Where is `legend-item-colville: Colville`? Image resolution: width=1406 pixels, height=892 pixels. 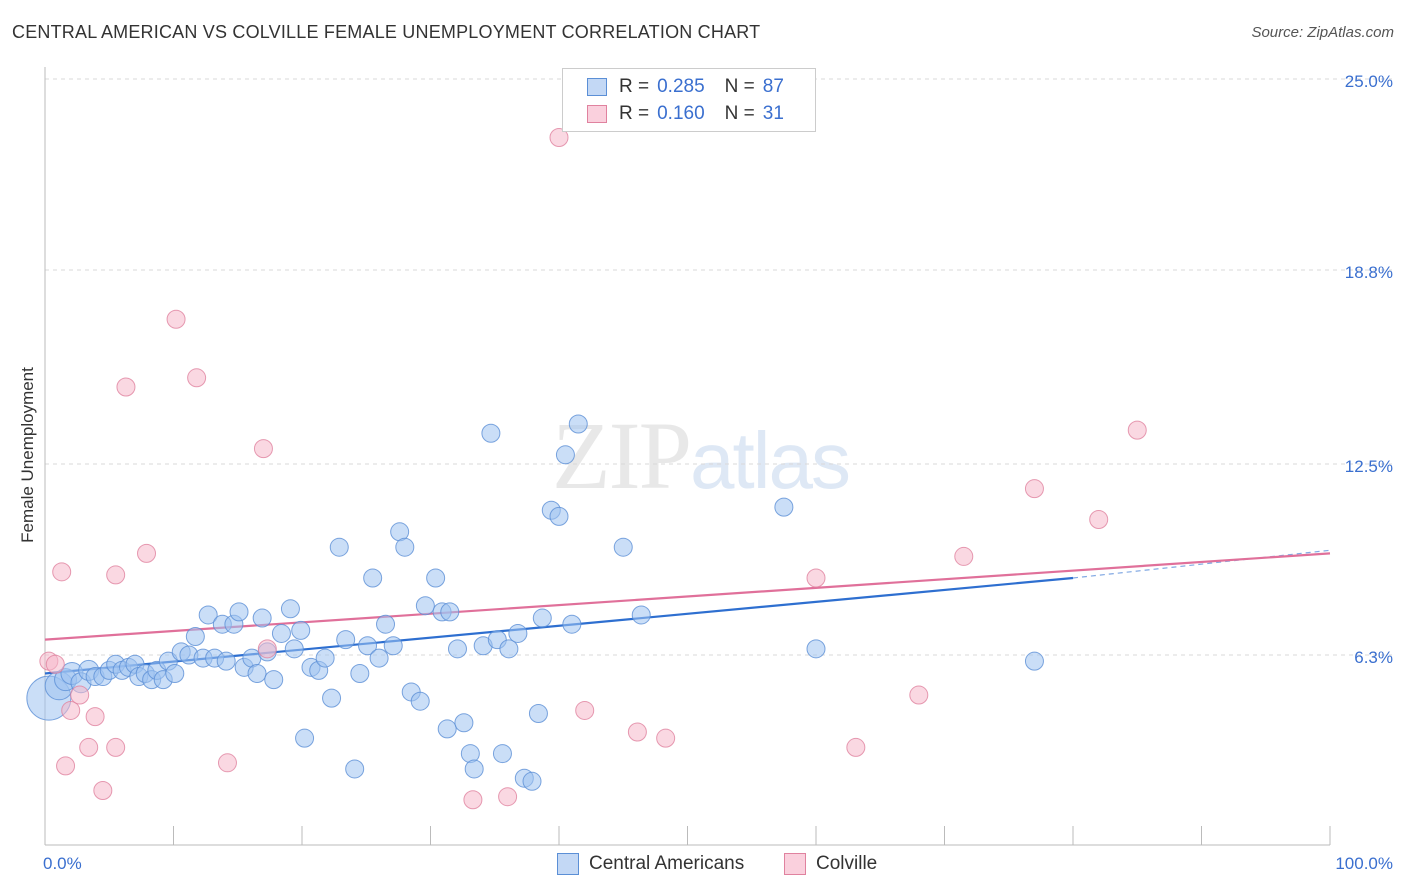 legend-item-colville: Colville is located at coordinates (830, 864).